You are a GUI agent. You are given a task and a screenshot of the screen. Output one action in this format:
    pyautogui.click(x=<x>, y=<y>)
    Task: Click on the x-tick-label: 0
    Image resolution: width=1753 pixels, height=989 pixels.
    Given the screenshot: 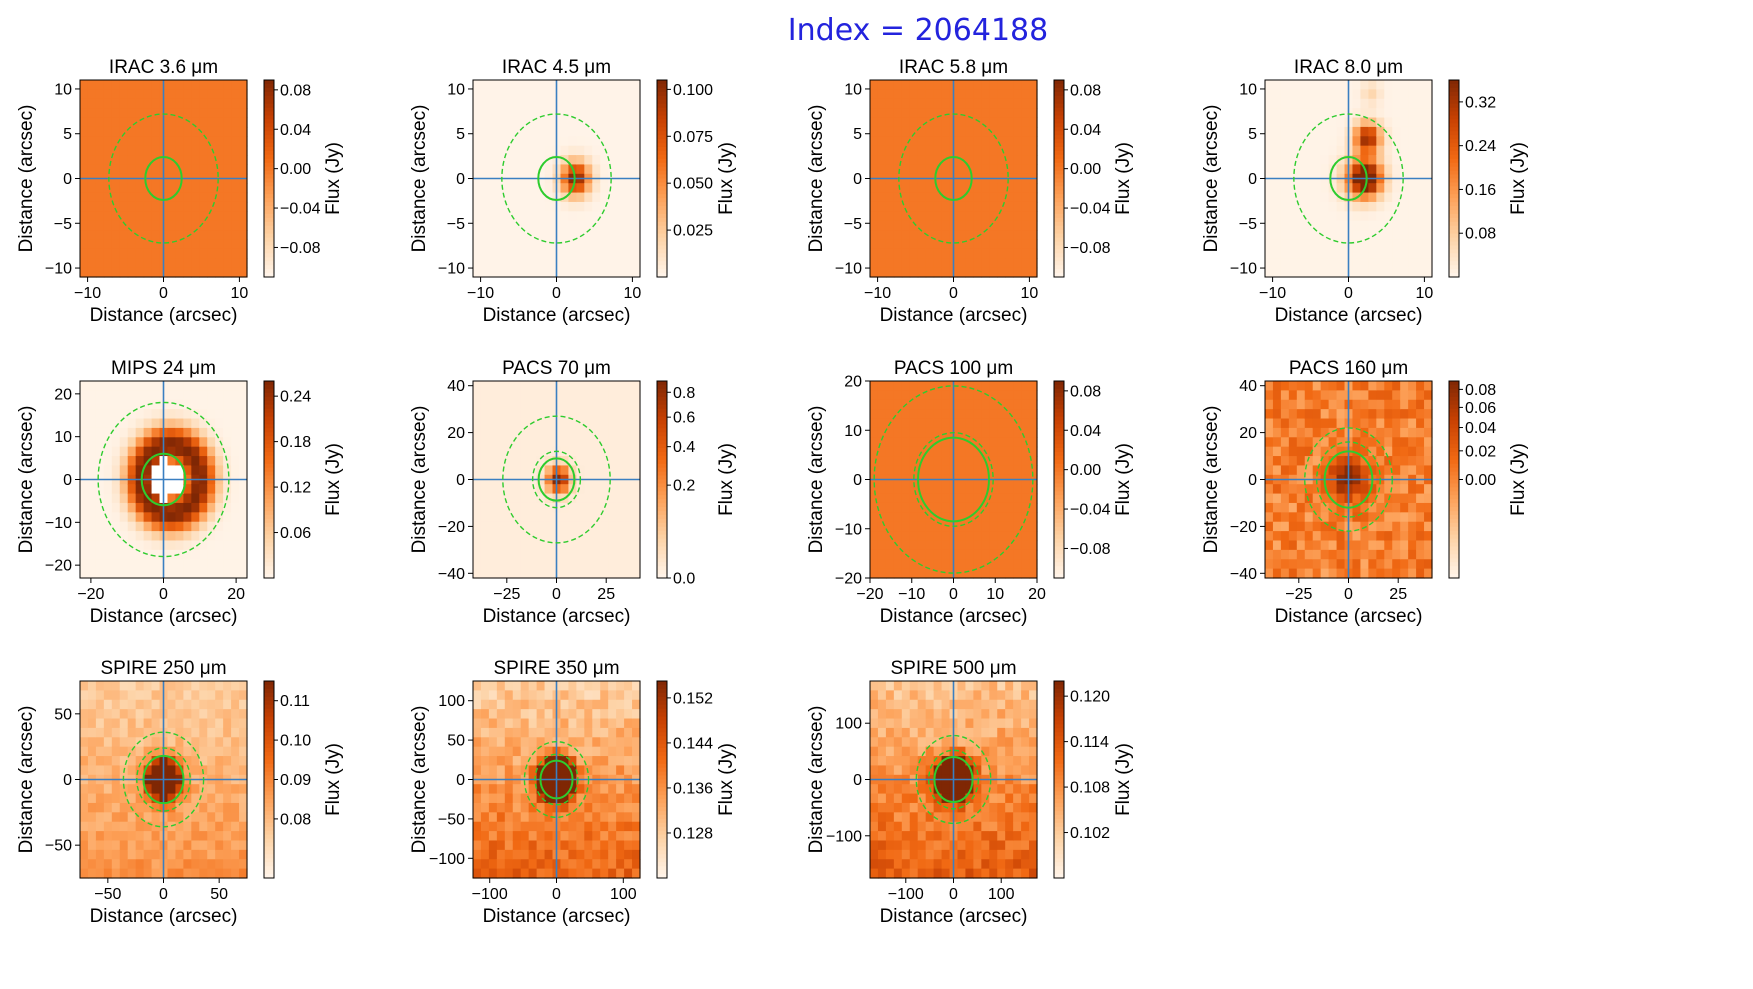 What is the action you would take?
    pyautogui.click(x=953, y=293)
    